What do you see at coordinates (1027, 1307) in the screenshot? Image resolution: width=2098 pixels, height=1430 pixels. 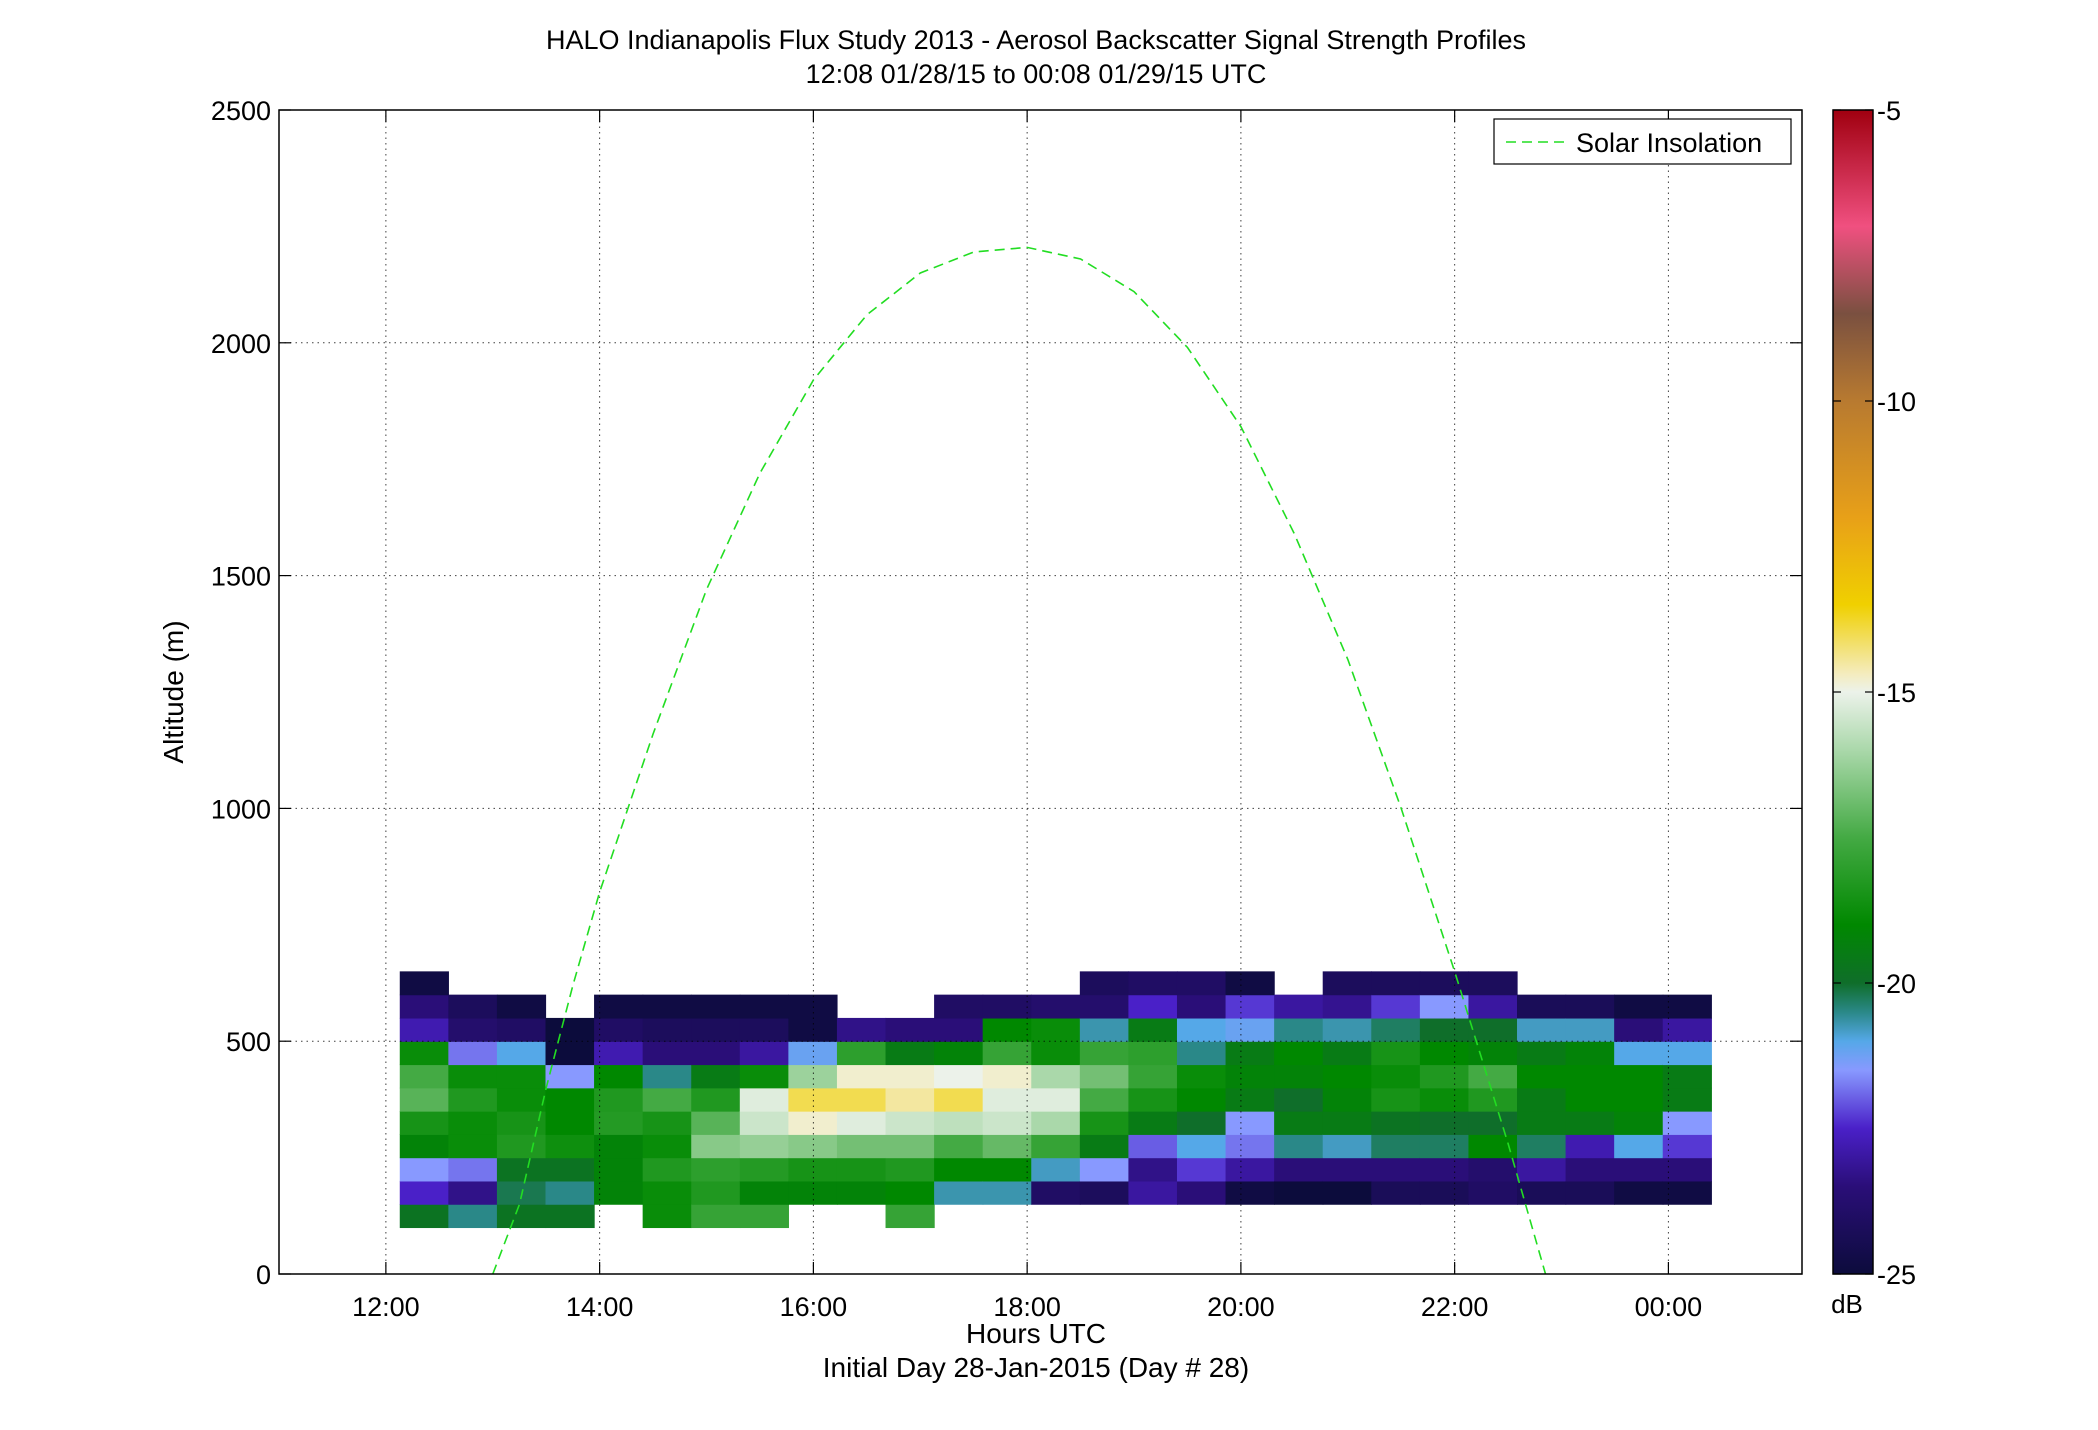 I see `x-tick-label: 18:00` at bounding box center [1027, 1307].